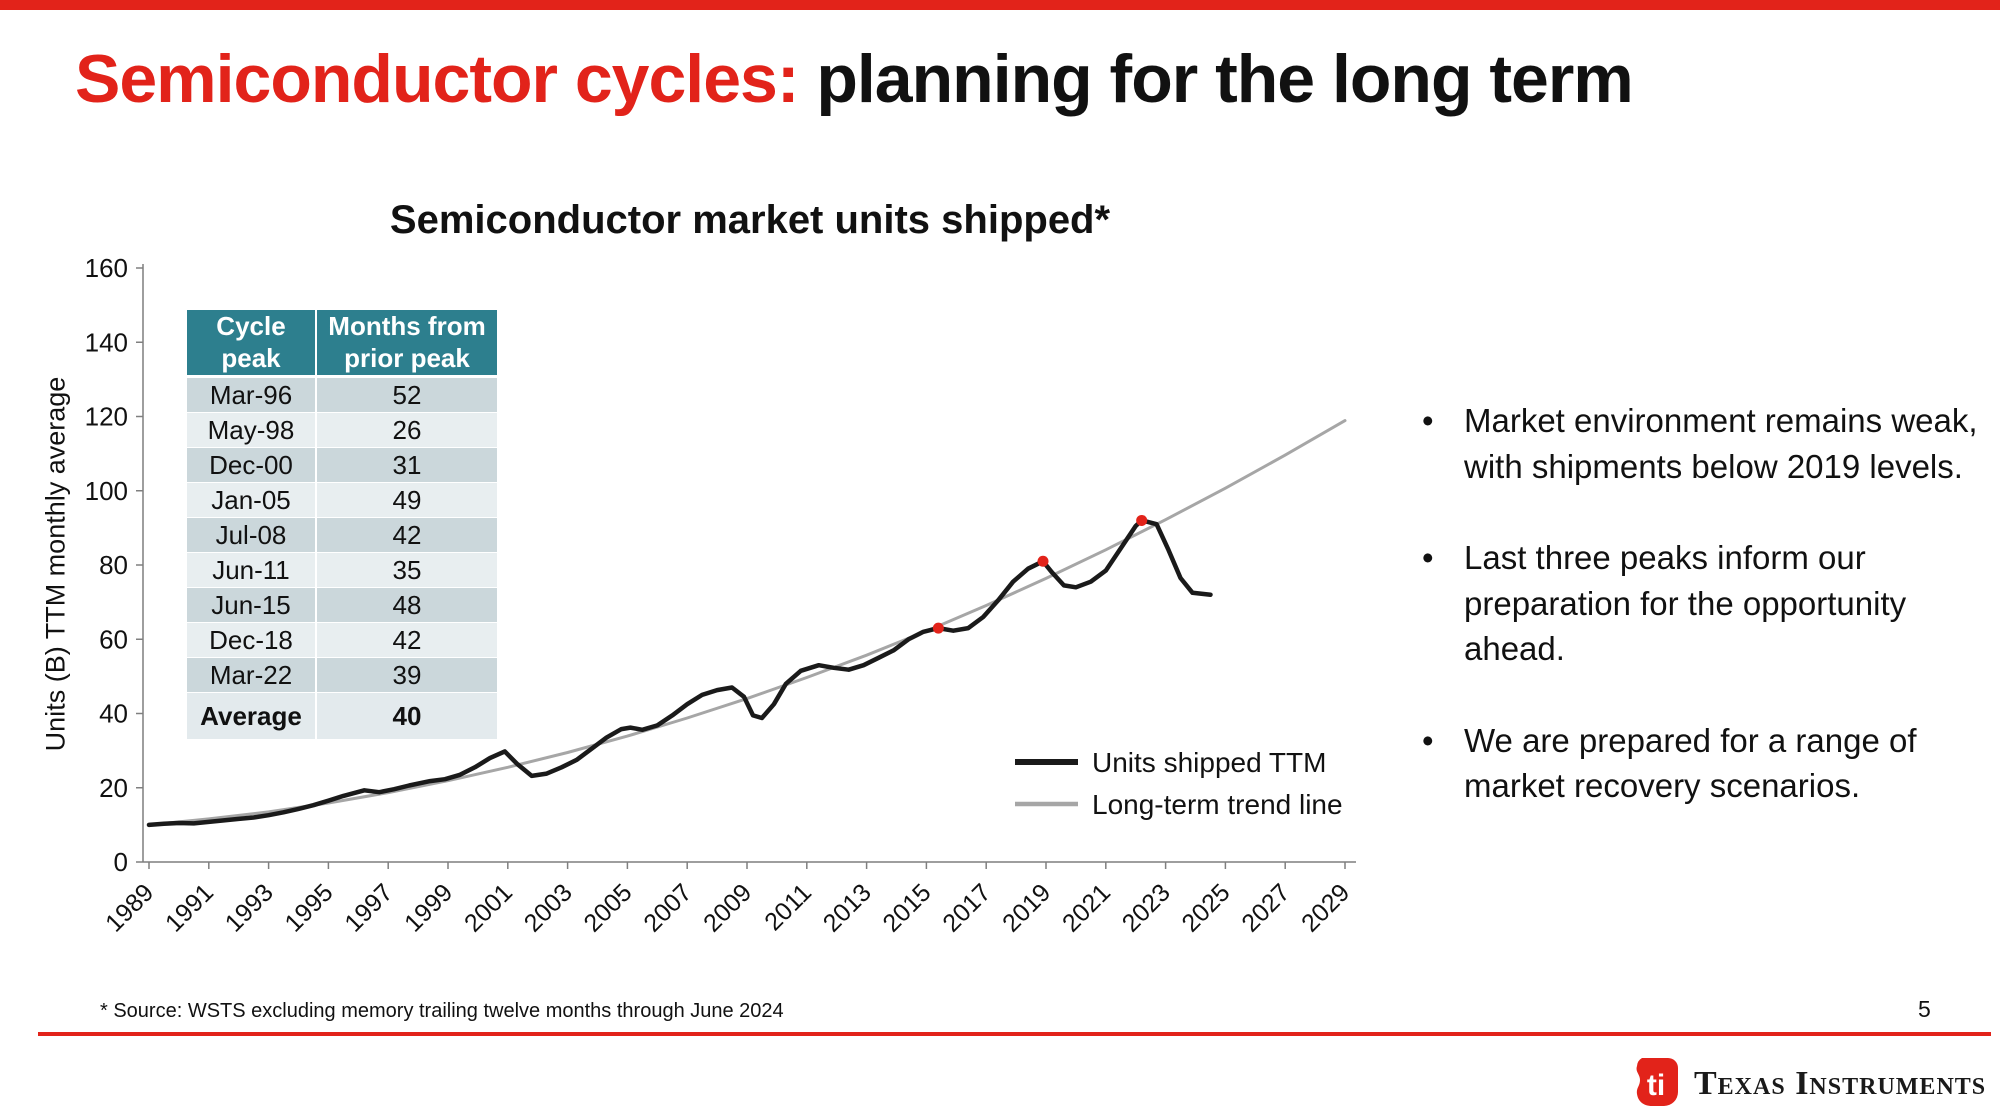  I want to click on table-cycle-peak-cell: Dec-00, so click(252, 465).